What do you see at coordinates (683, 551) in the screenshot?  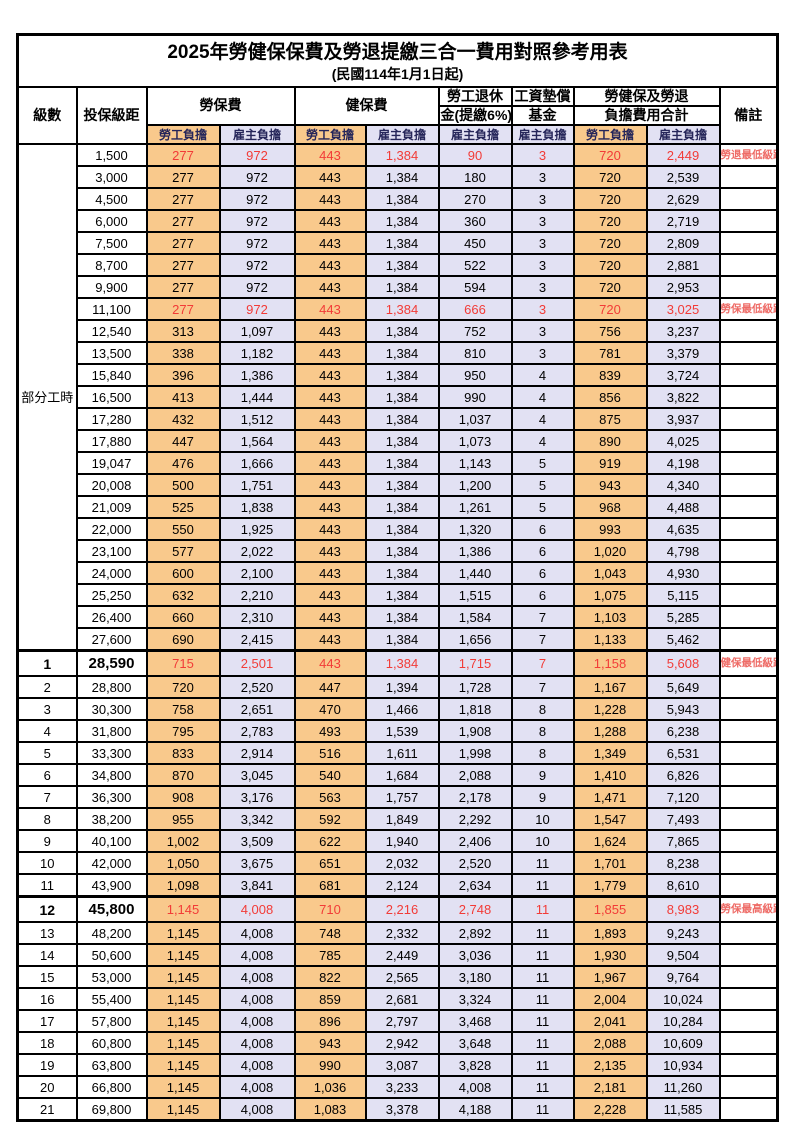 I see `cell-total-employer: 4,798` at bounding box center [683, 551].